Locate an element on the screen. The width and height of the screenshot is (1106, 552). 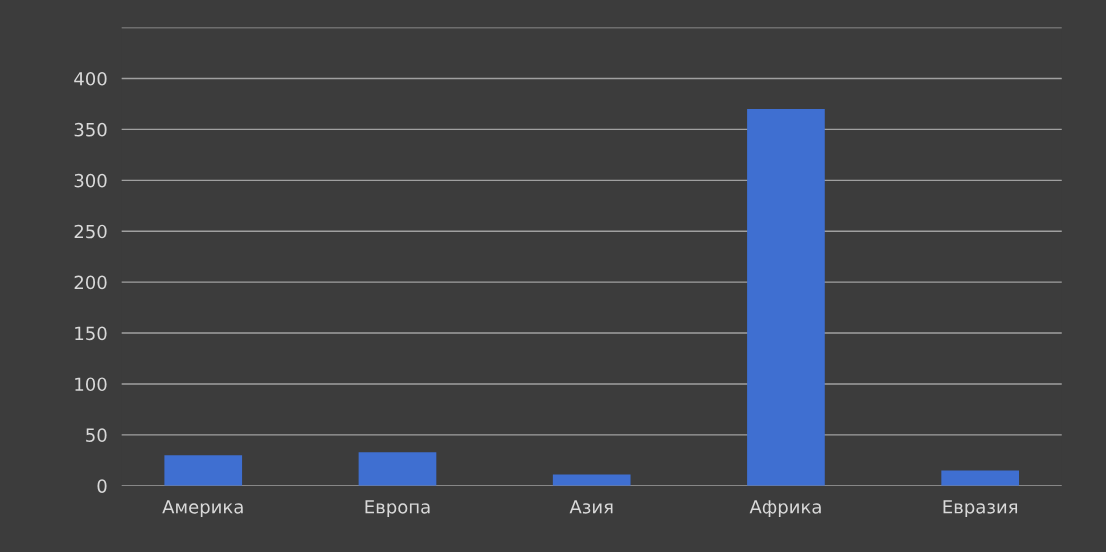
x-tick-label: Африка is located at coordinates (785, 509).